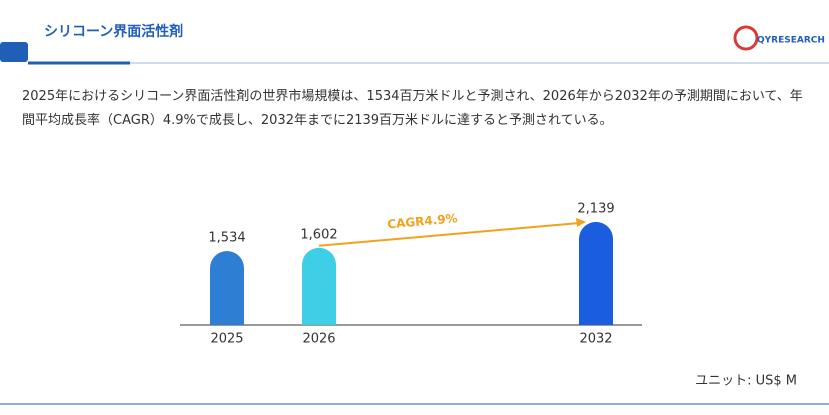  Describe the element at coordinates (791, 41) in the screenshot. I see `logo-text: QYRESEARCH` at that location.